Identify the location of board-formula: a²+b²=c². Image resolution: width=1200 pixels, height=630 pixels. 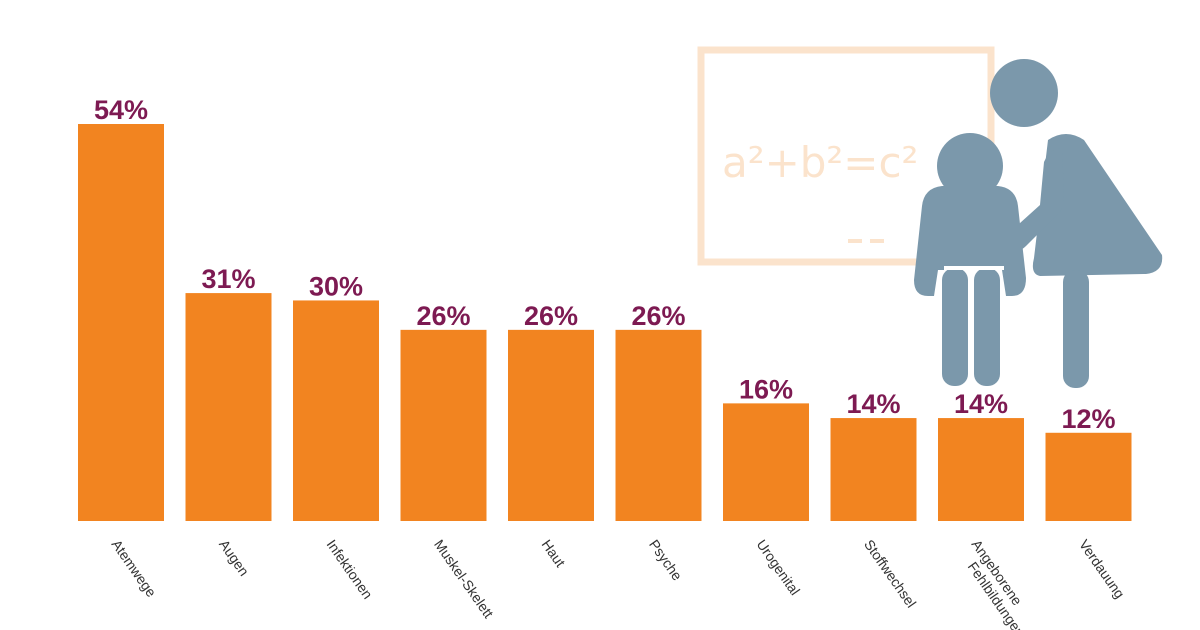
(820, 162).